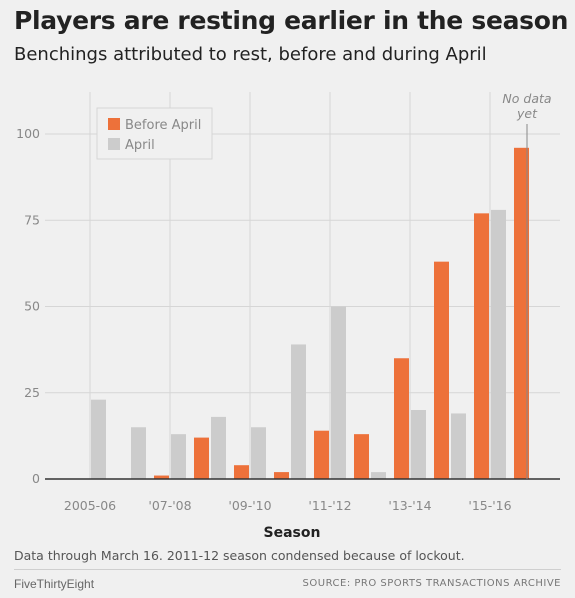 This screenshot has height=598, width=575. What do you see at coordinates (527, 113) in the screenshot?
I see `annotation-line-2: yet` at bounding box center [527, 113].